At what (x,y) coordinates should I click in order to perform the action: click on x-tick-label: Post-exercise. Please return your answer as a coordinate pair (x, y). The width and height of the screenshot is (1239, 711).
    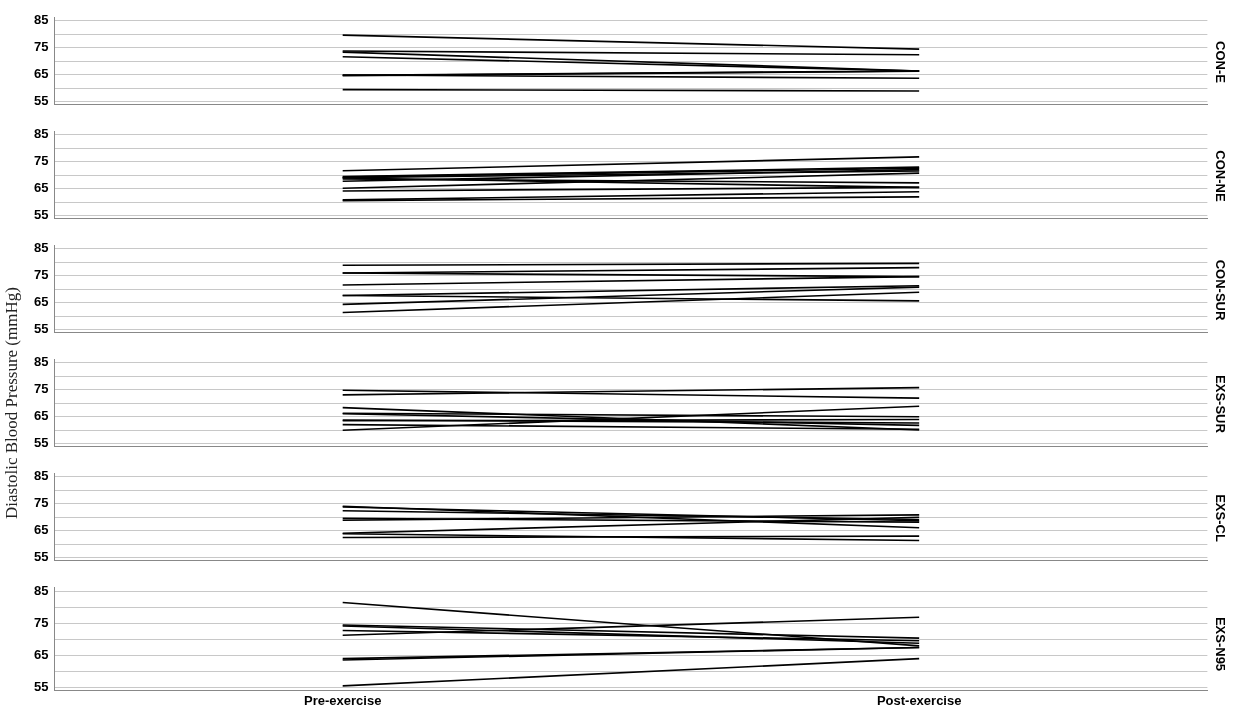
    Looking at the image, I should click on (919, 700).